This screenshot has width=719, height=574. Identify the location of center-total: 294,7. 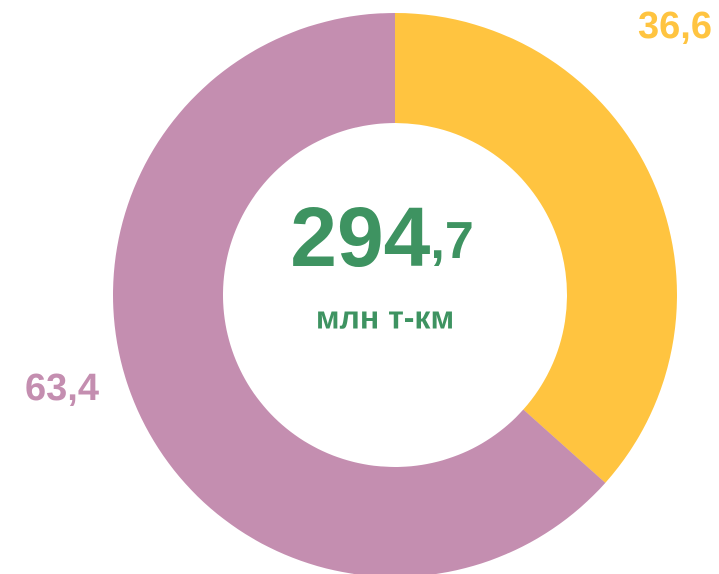
(382, 237).